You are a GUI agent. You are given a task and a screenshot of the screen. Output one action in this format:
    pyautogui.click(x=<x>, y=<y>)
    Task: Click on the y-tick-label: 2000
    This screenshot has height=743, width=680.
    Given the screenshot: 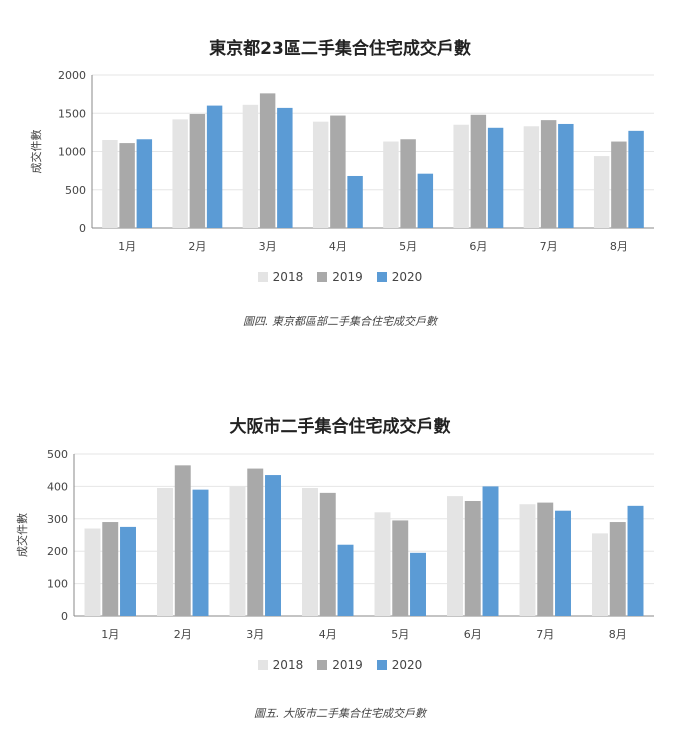 What is the action you would take?
    pyautogui.click(x=72, y=75)
    